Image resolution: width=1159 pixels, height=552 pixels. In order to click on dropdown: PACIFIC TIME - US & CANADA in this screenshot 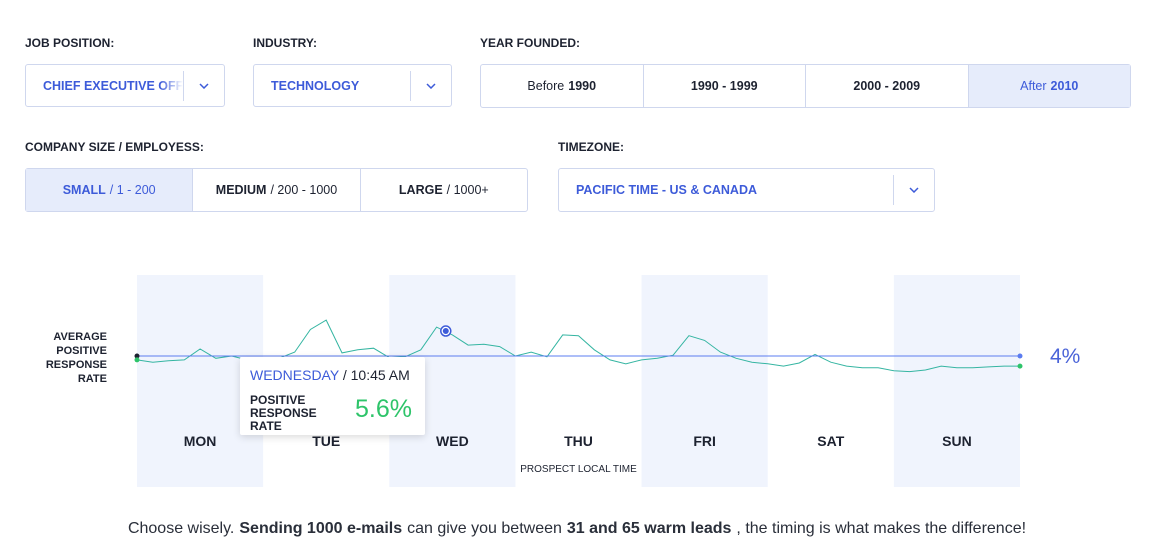, I will do `click(746, 190)`.